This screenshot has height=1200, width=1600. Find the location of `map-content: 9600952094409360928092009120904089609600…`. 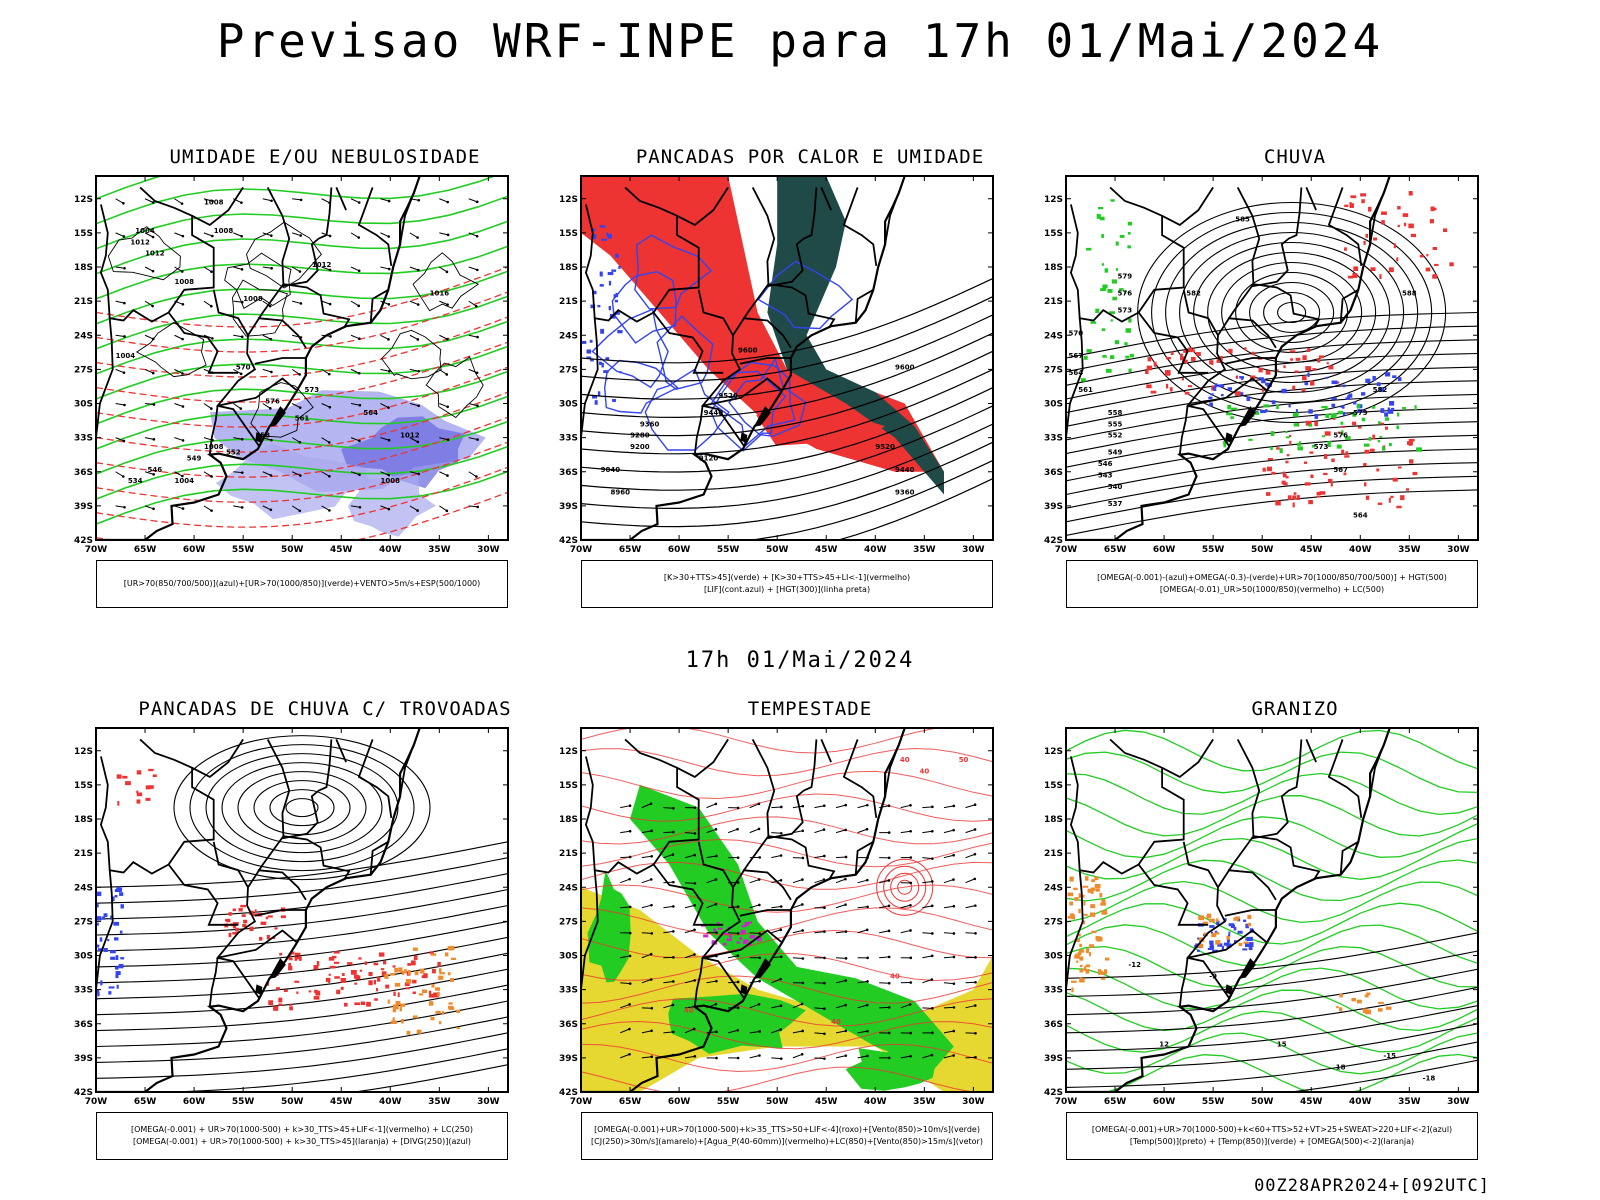

map-content: 9600952094409360928092009120904089609600… is located at coordinates (787, 358).